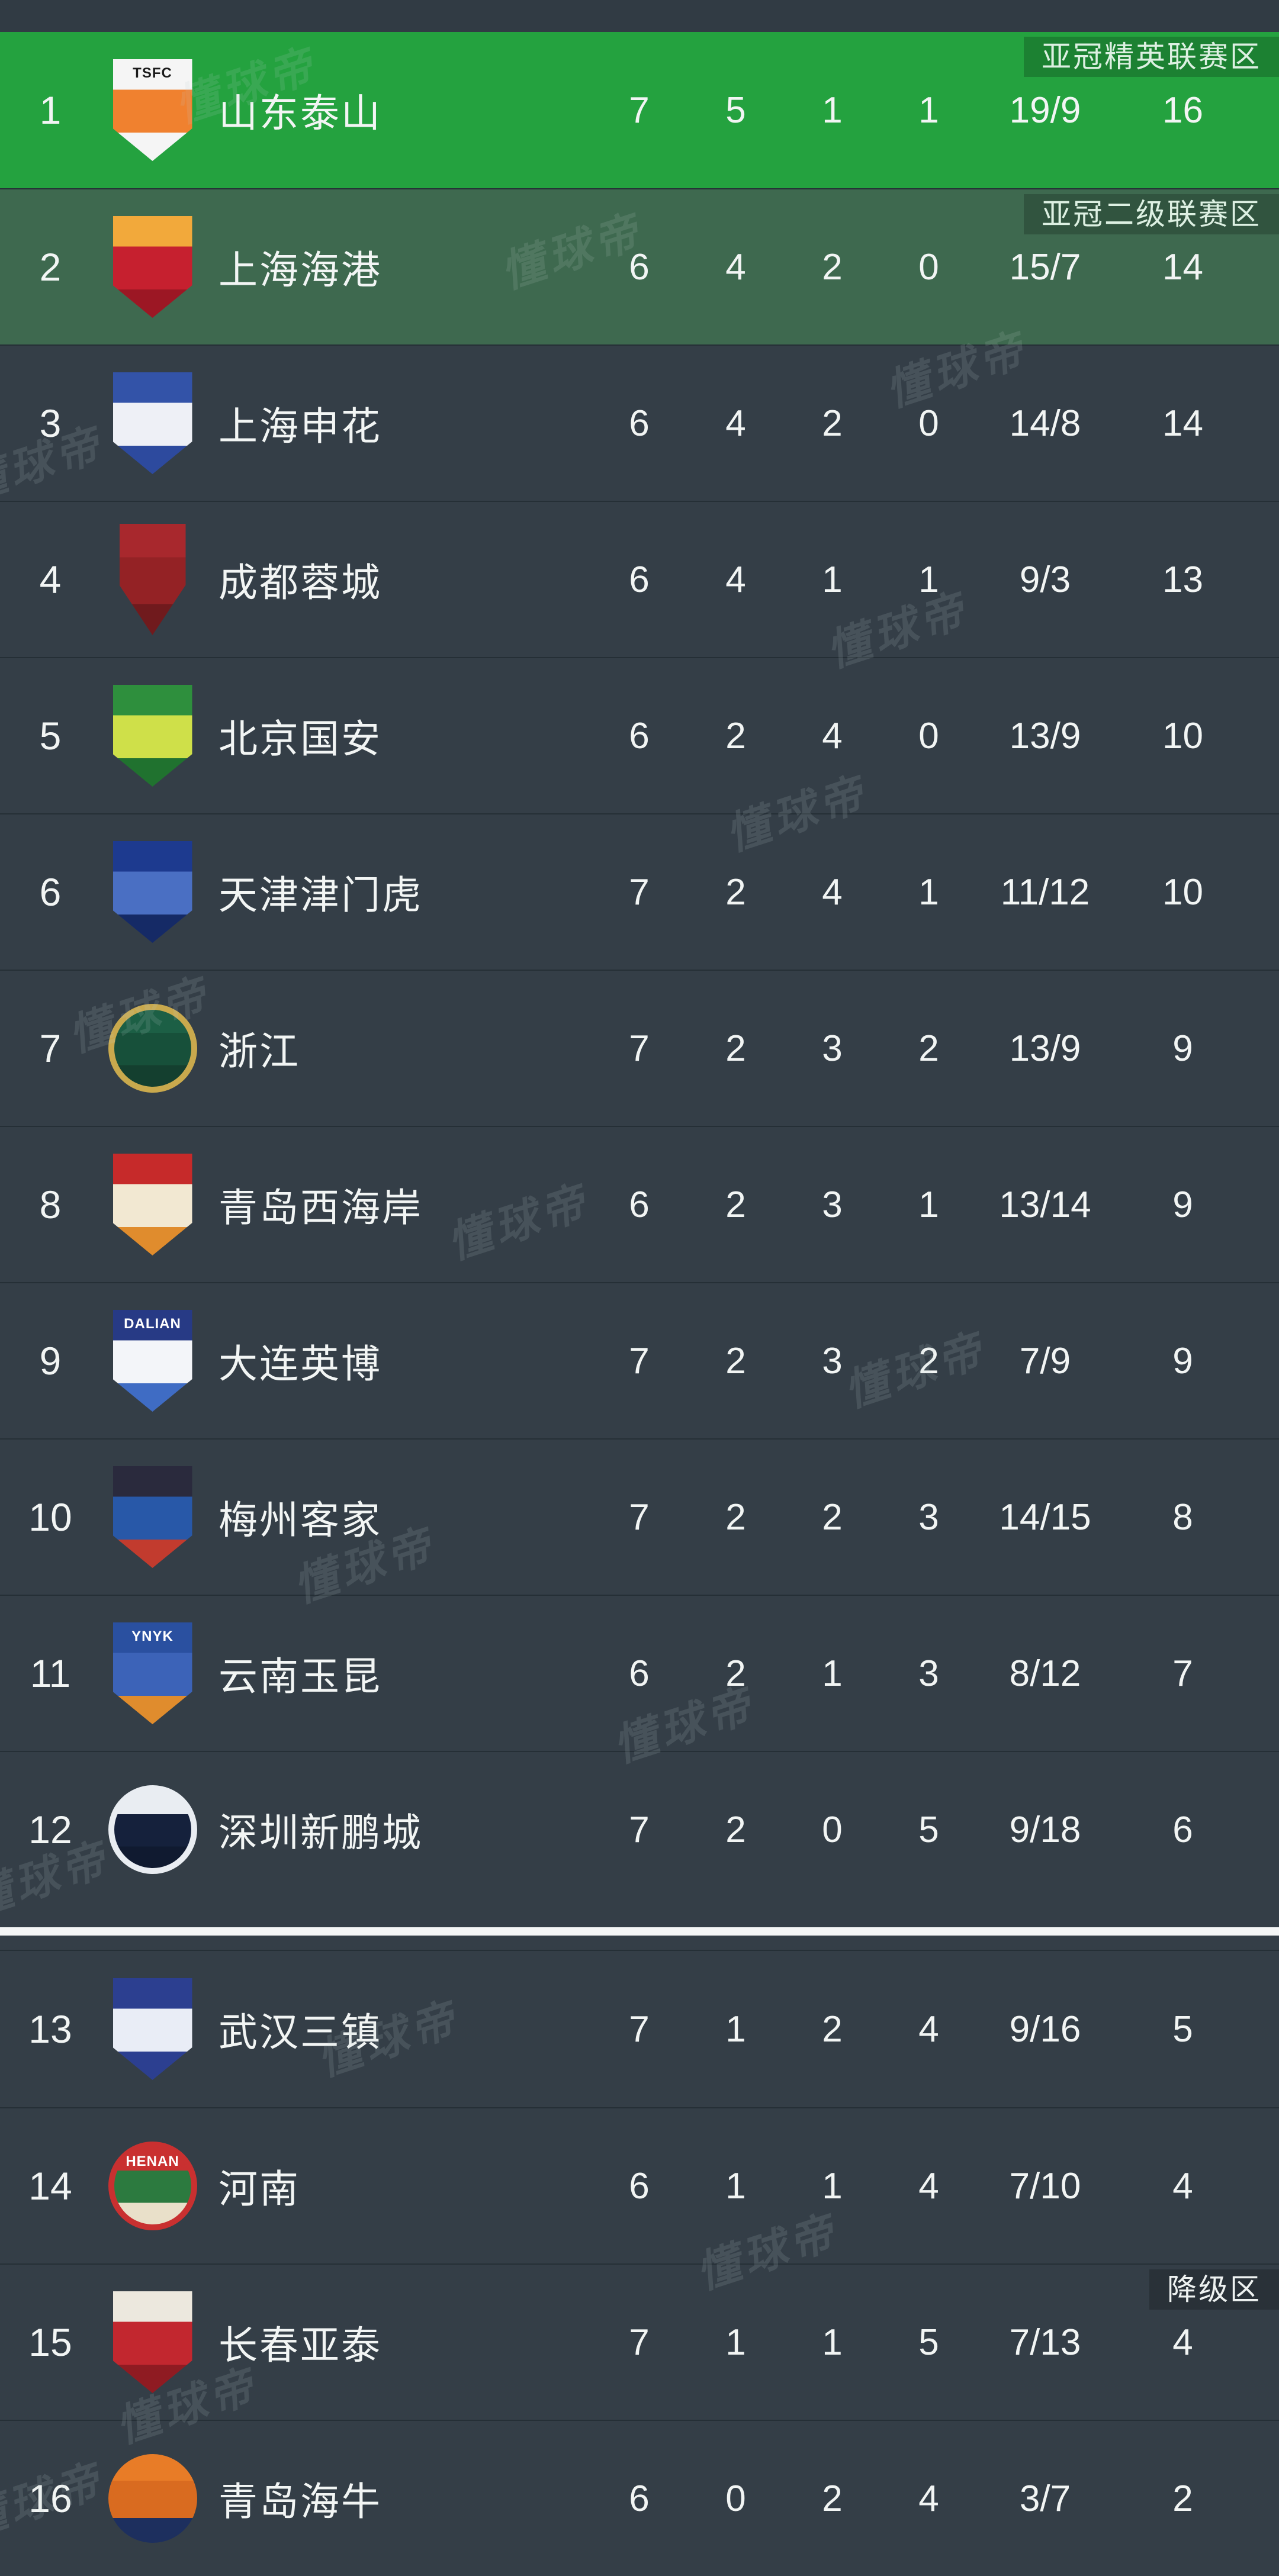 The height and width of the screenshot is (2576, 1279). Describe the element at coordinates (153, 110) in the screenshot. I see `team-crest: TSFC` at that location.